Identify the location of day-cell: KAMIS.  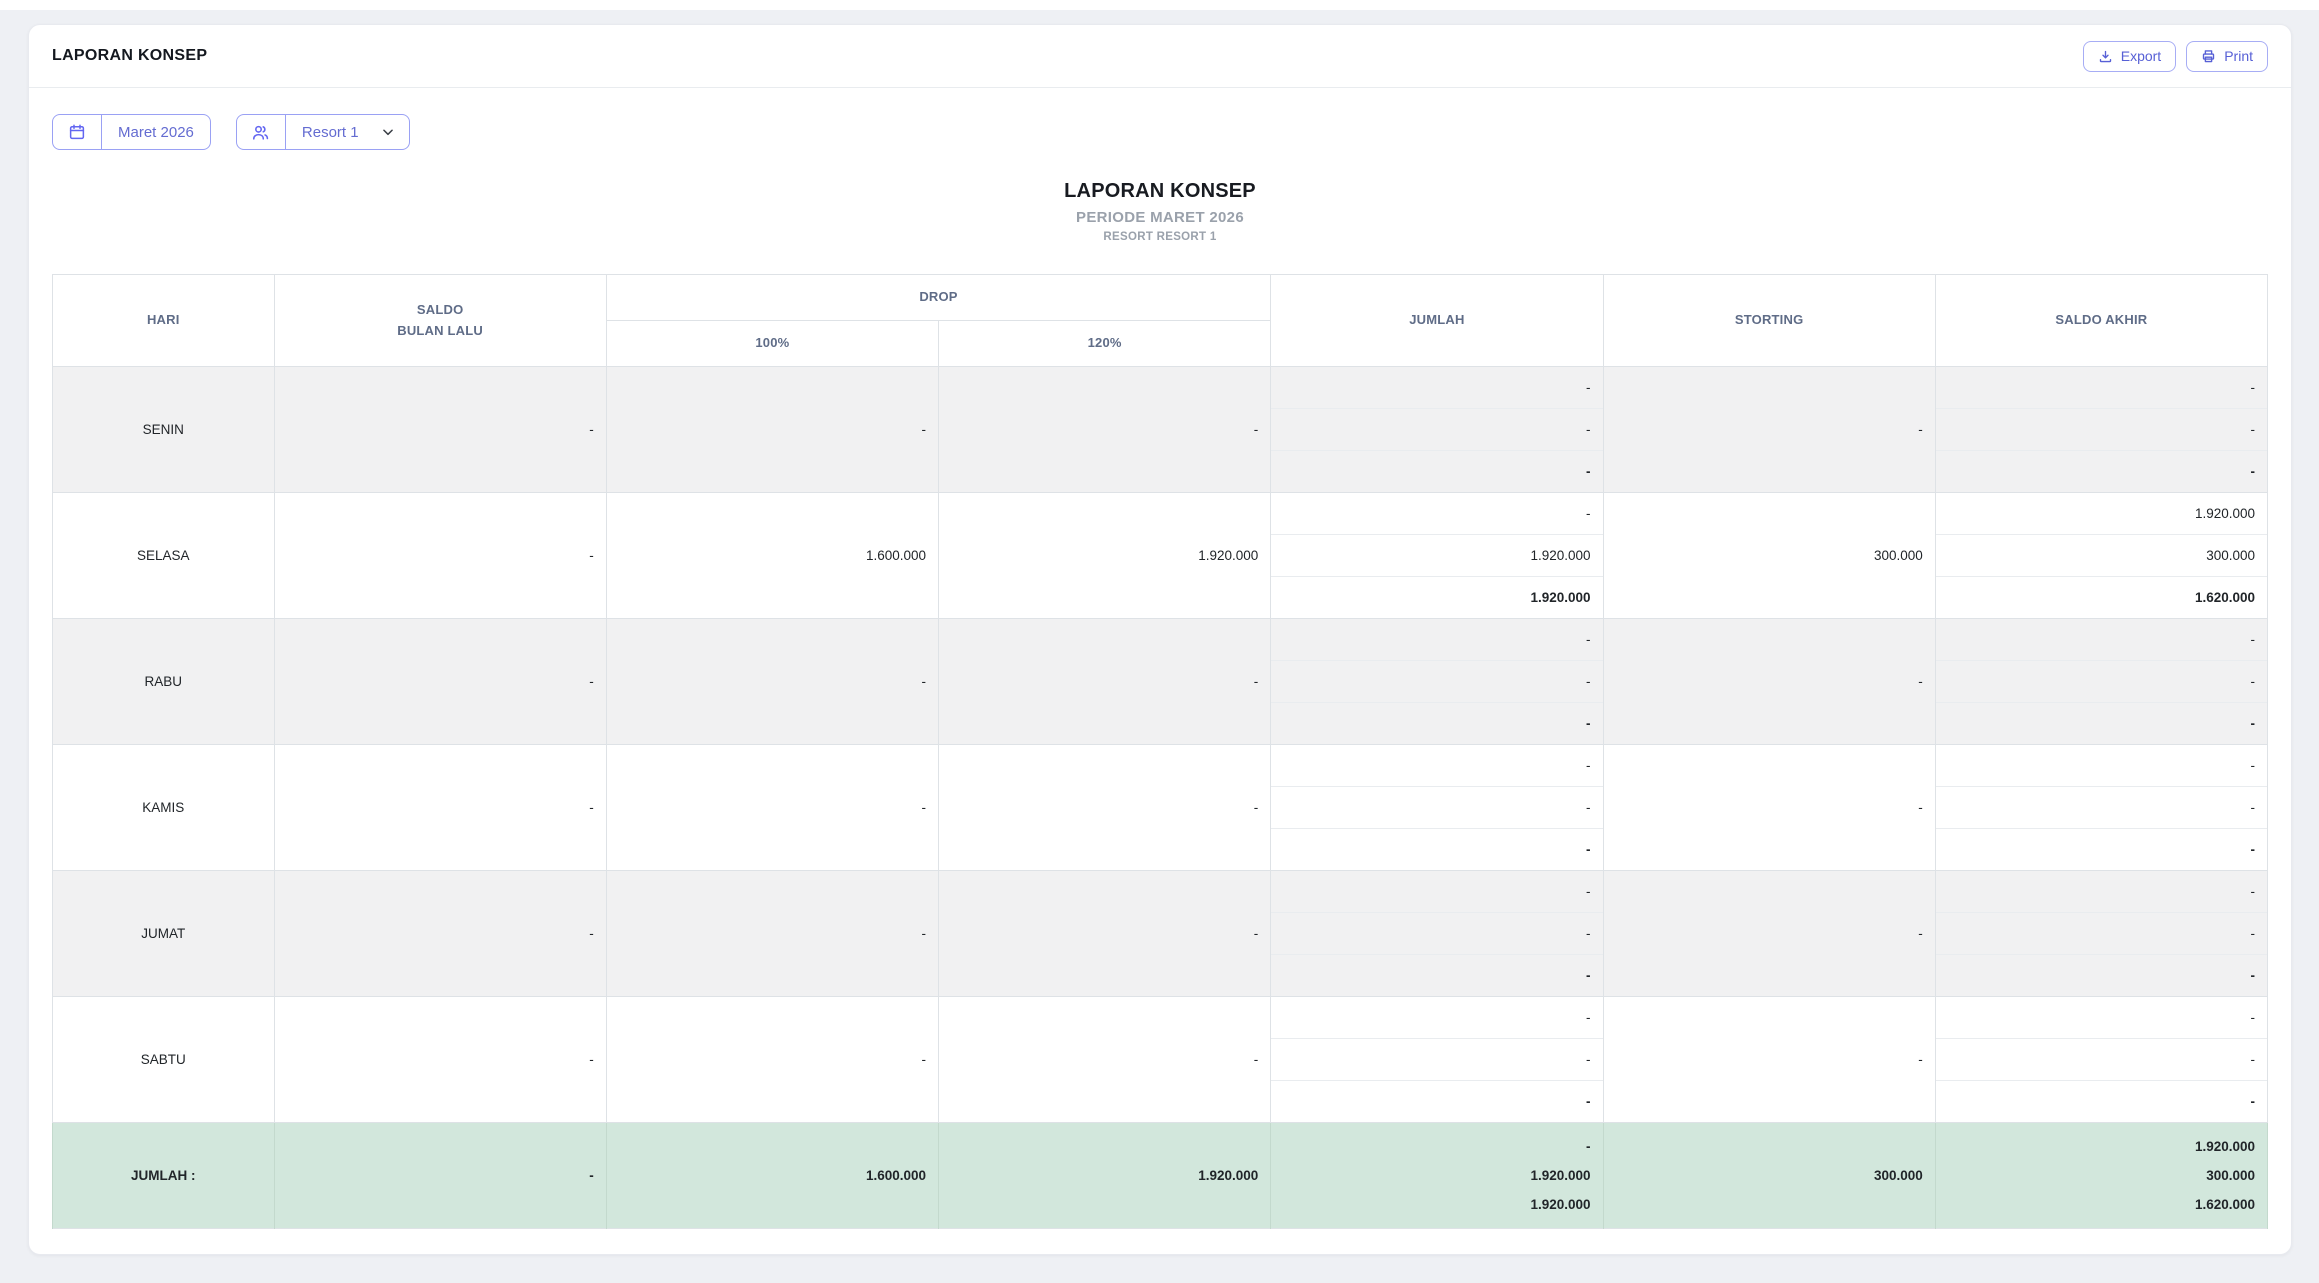
(163, 807).